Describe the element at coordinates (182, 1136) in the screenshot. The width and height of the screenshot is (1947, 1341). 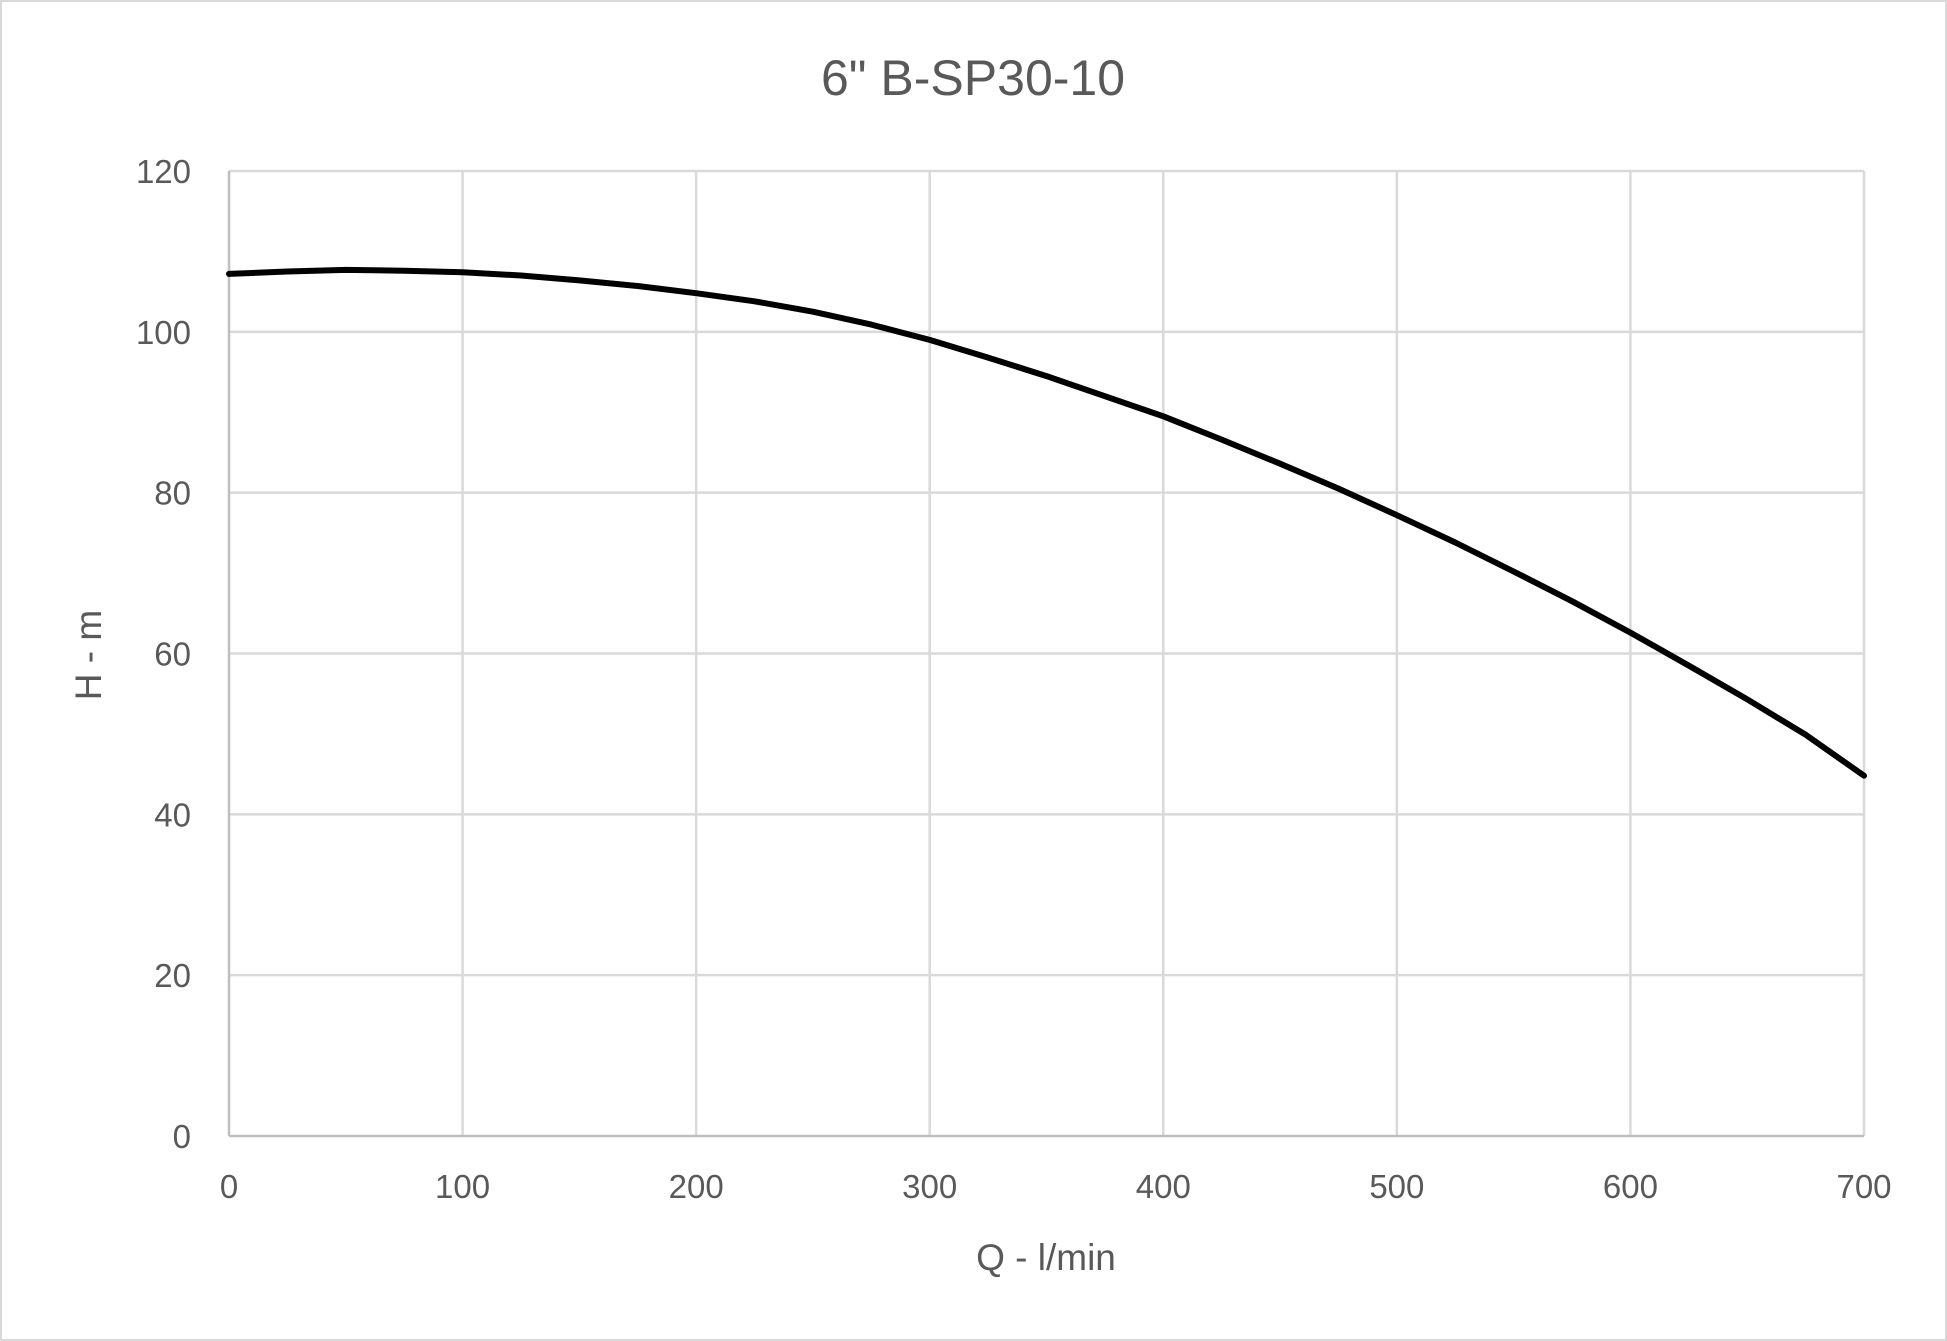
I see `y-tick-label: 0` at that location.